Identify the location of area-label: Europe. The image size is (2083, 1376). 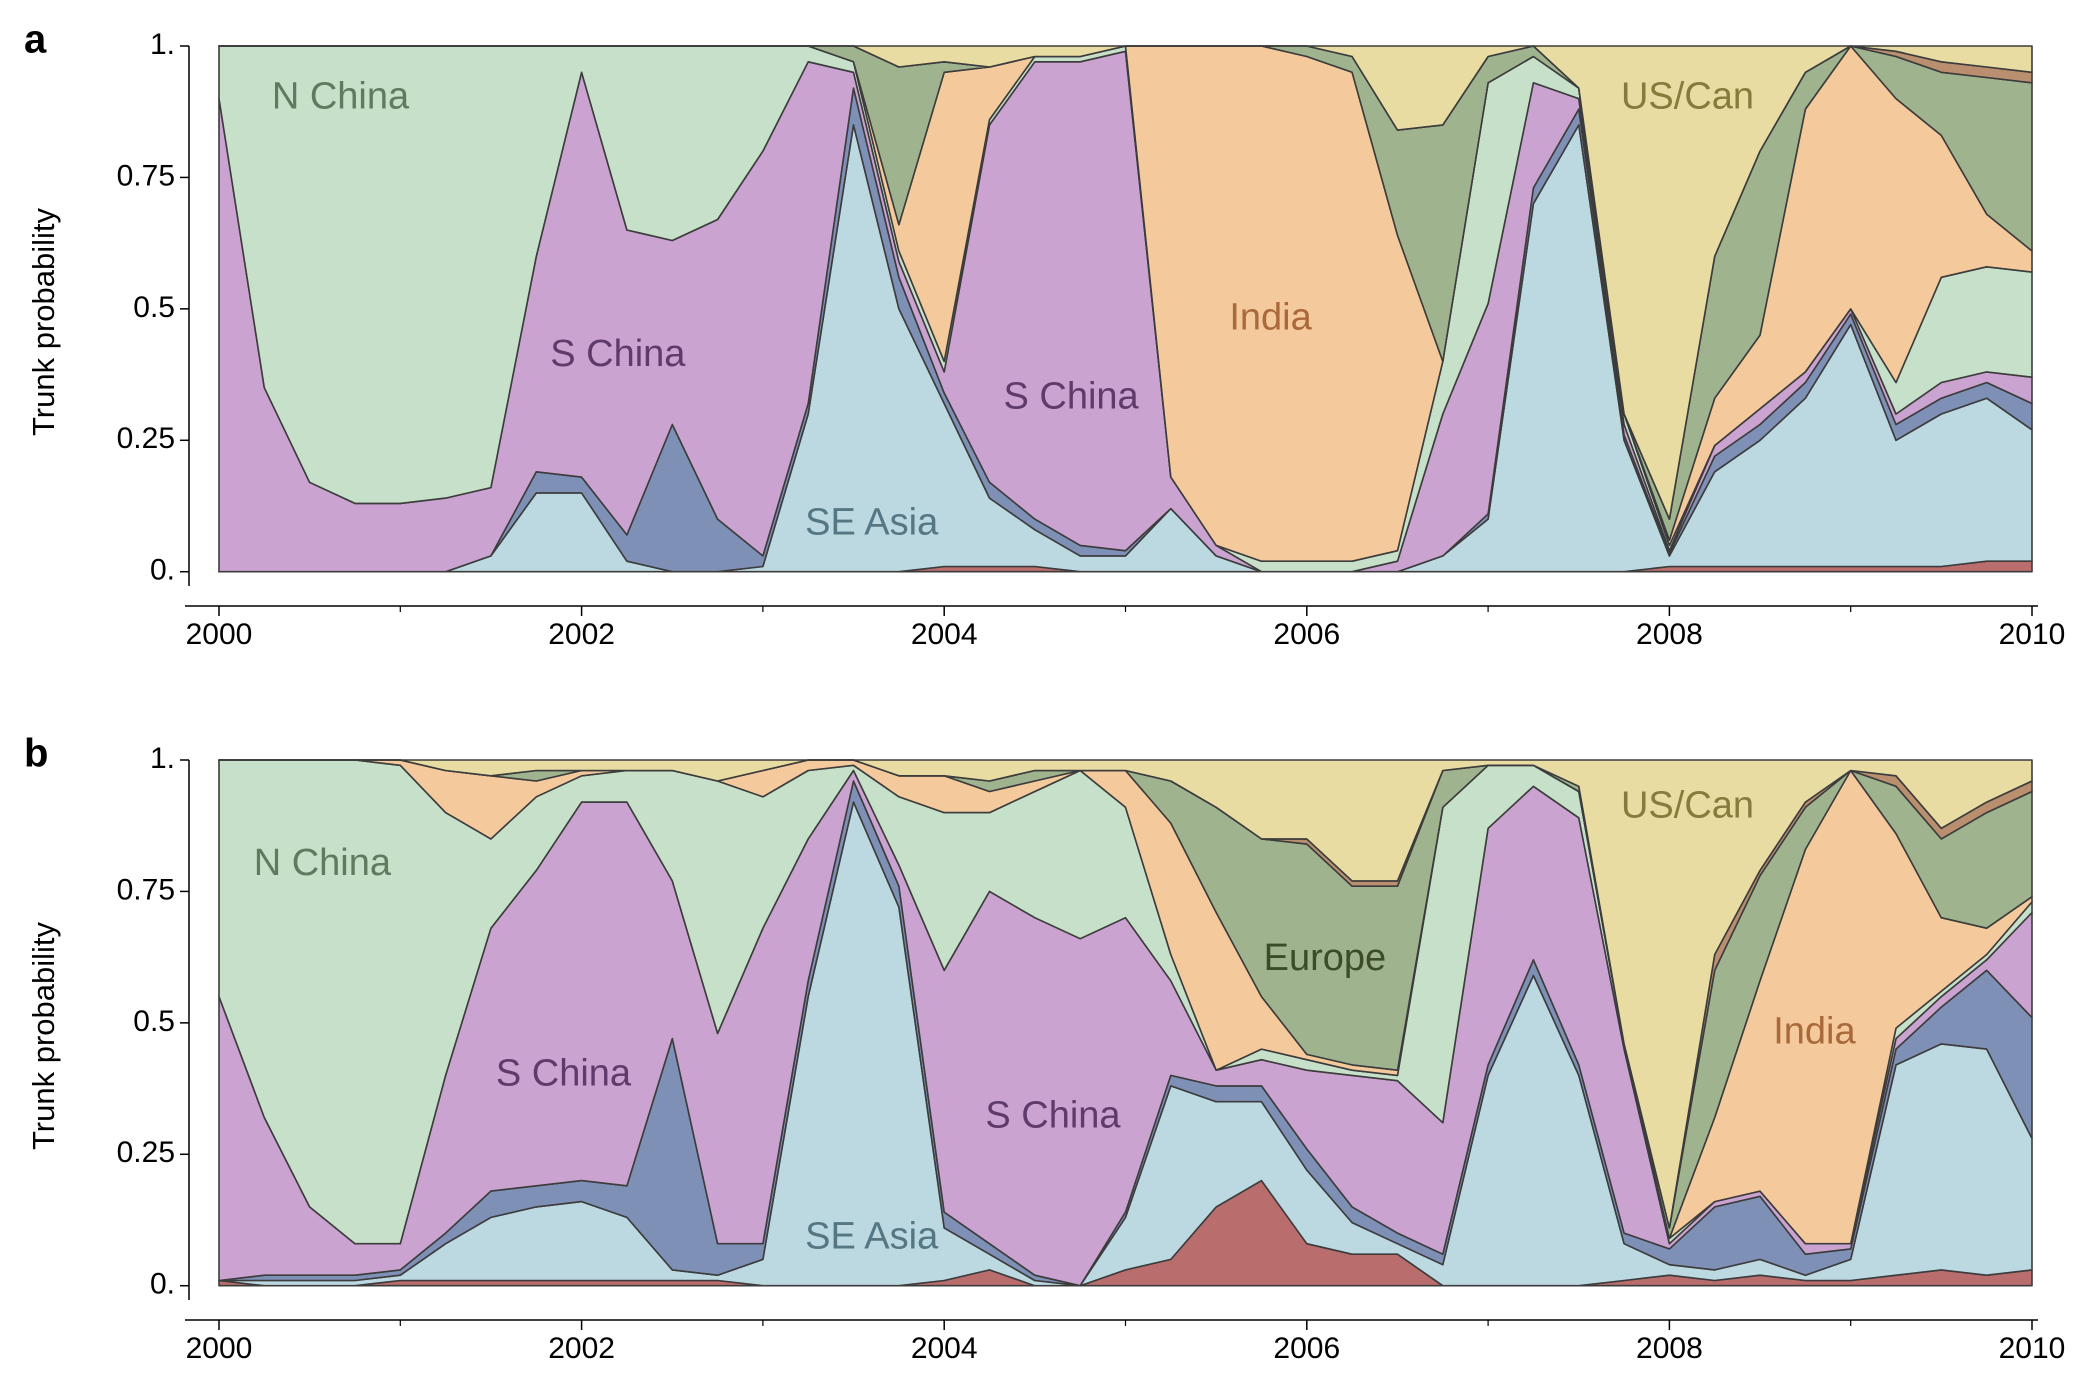
(1325, 958).